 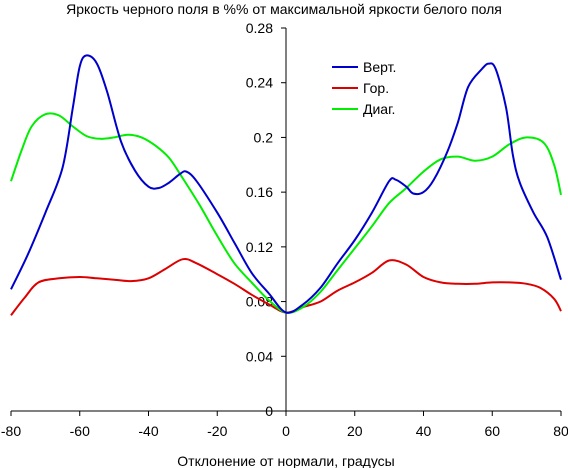 I want to click on x-tick-label: 80, so click(x=560, y=431).